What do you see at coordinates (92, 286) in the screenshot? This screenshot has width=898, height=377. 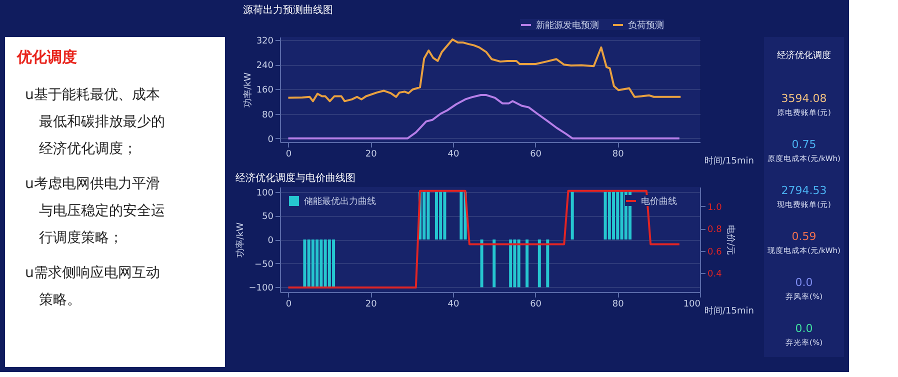 I see `text: u需求侧响应电网互动策略。` at bounding box center [92, 286].